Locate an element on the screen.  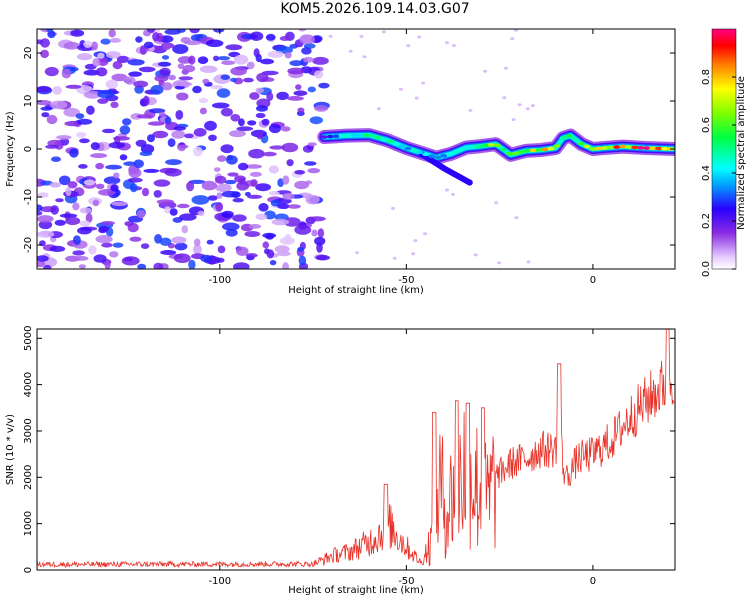
snr-x-tick-label: 0 is located at coordinates (593, 581).